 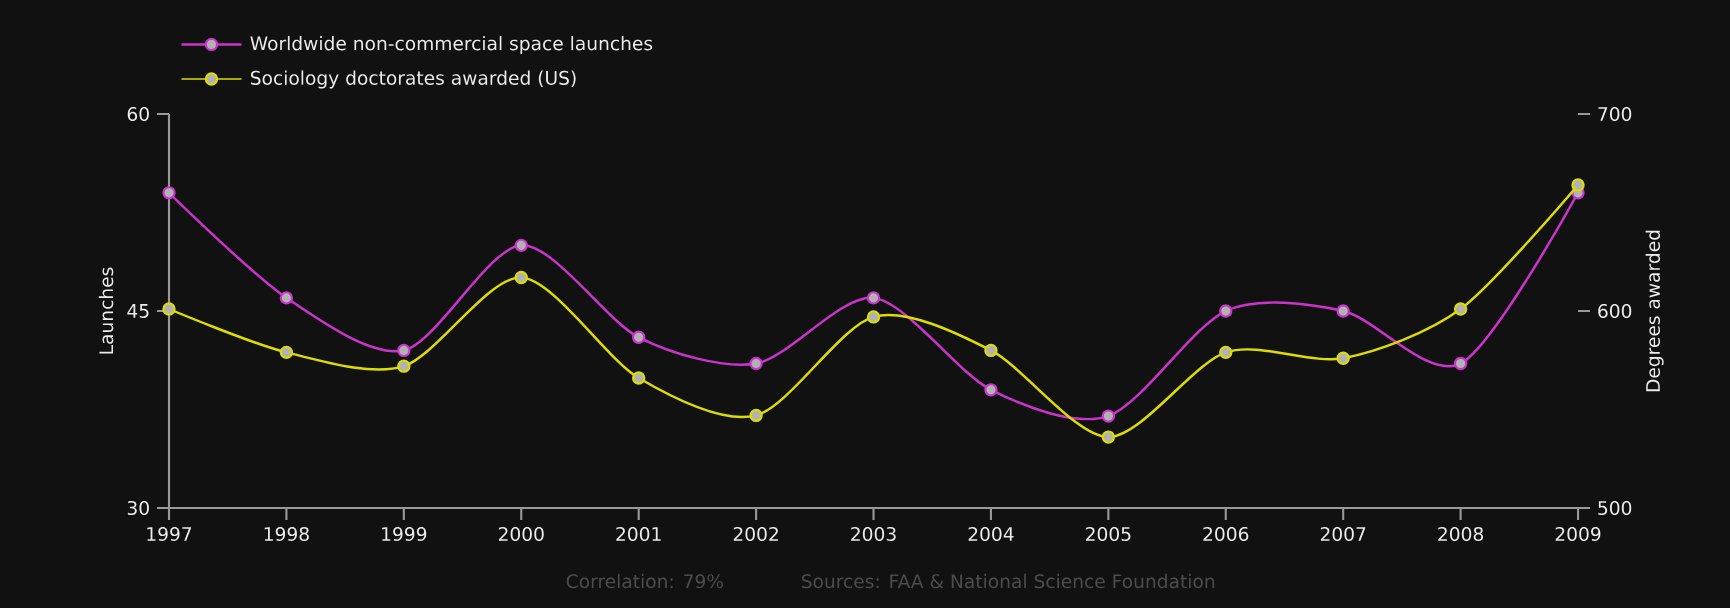 I want to click on legend-label: Worldwide non-commercial space launches, so click(x=451, y=44).